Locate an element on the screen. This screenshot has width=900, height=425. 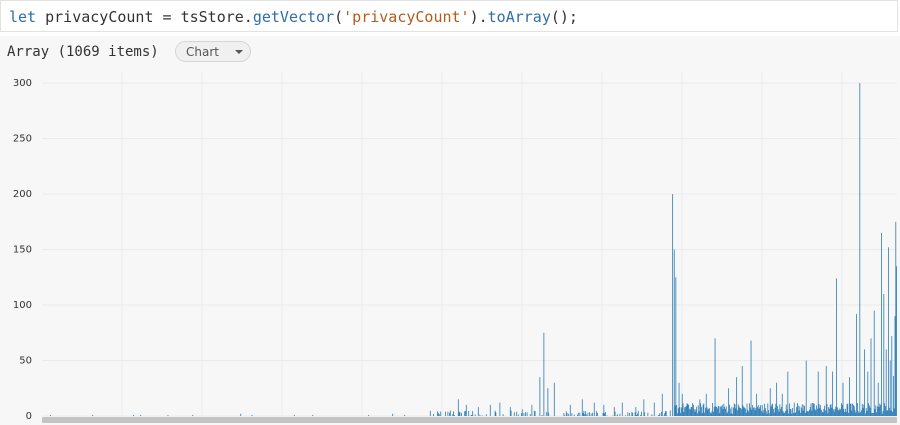
view-mode-dropdown: Chart is located at coordinates (213, 51).